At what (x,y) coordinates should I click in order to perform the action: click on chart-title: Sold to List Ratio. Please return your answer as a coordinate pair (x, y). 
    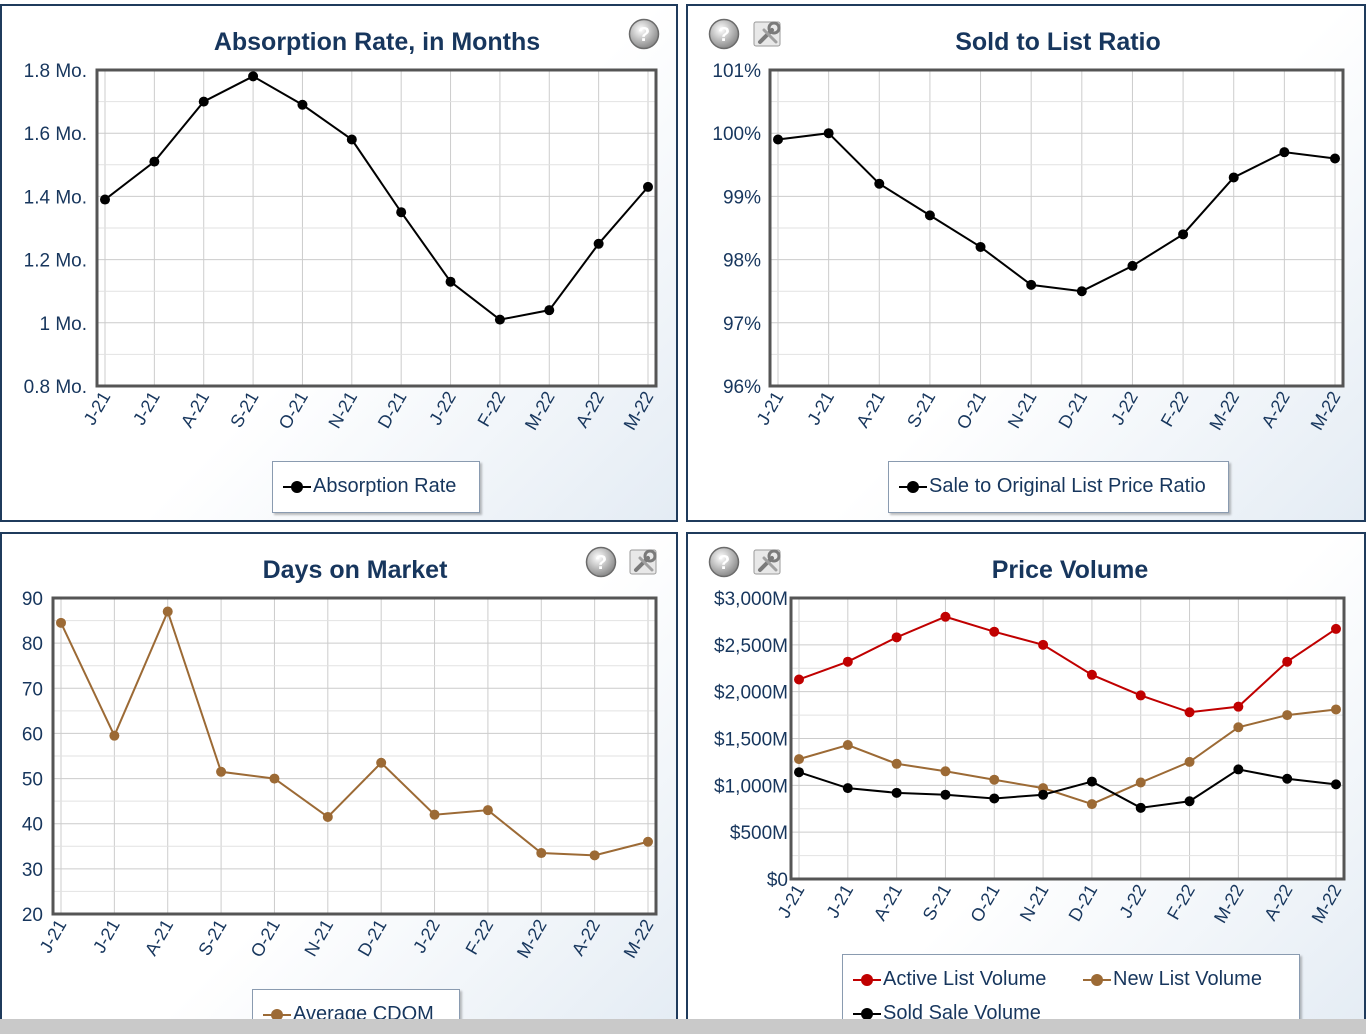
    Looking at the image, I should click on (1058, 42).